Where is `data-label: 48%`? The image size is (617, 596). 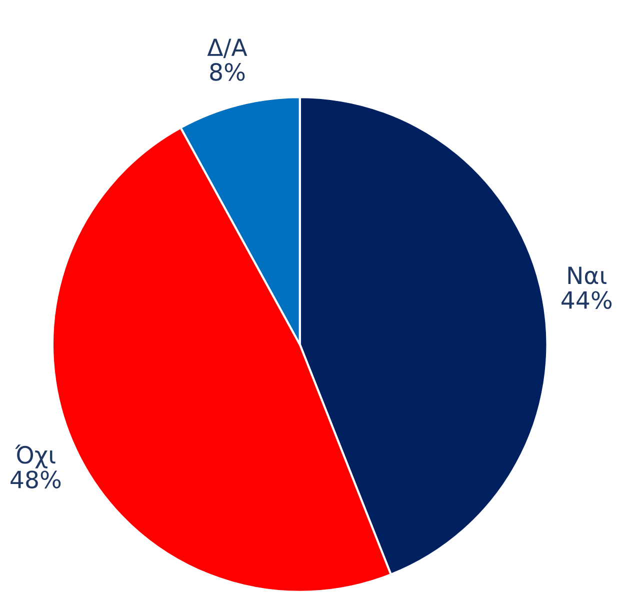
data-label: 48% is located at coordinates (35, 479).